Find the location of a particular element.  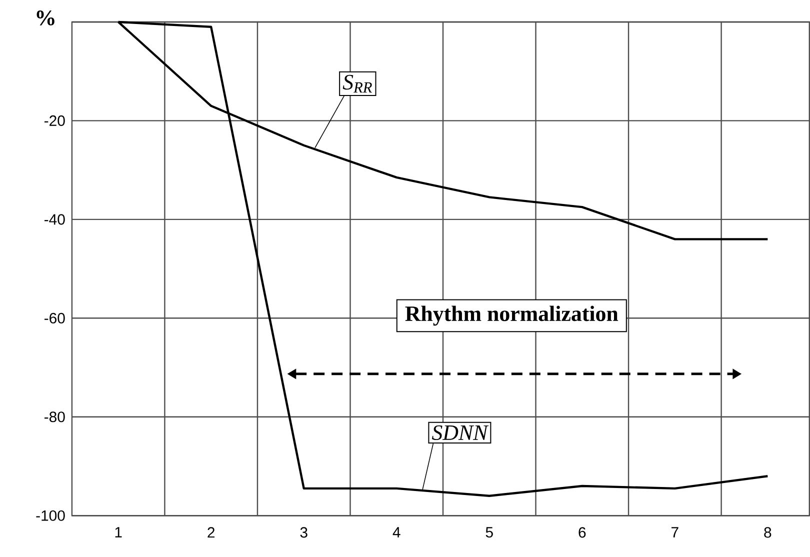

x-tick-label: 4 is located at coordinates (396, 532).